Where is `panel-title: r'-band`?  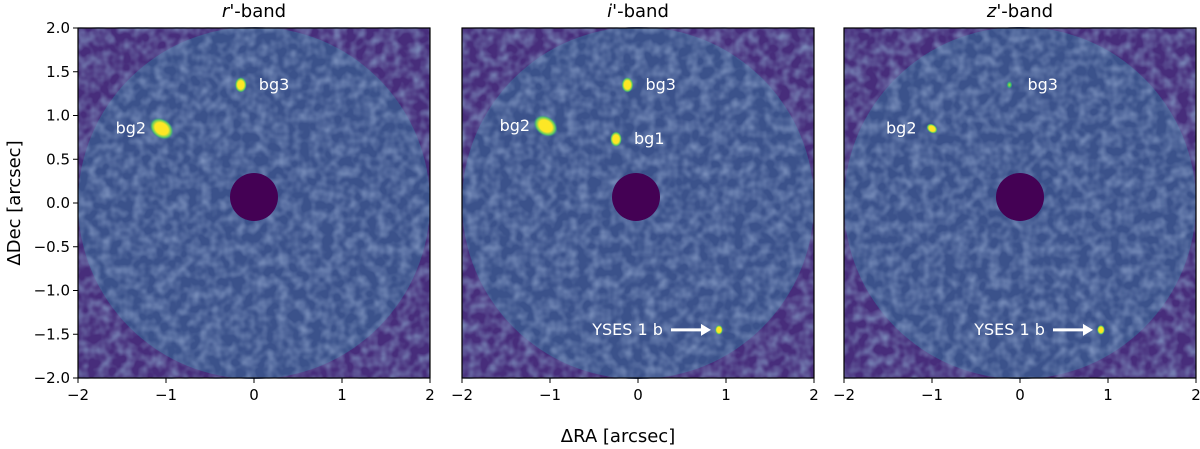
panel-title: r'-band is located at coordinates (254, 11).